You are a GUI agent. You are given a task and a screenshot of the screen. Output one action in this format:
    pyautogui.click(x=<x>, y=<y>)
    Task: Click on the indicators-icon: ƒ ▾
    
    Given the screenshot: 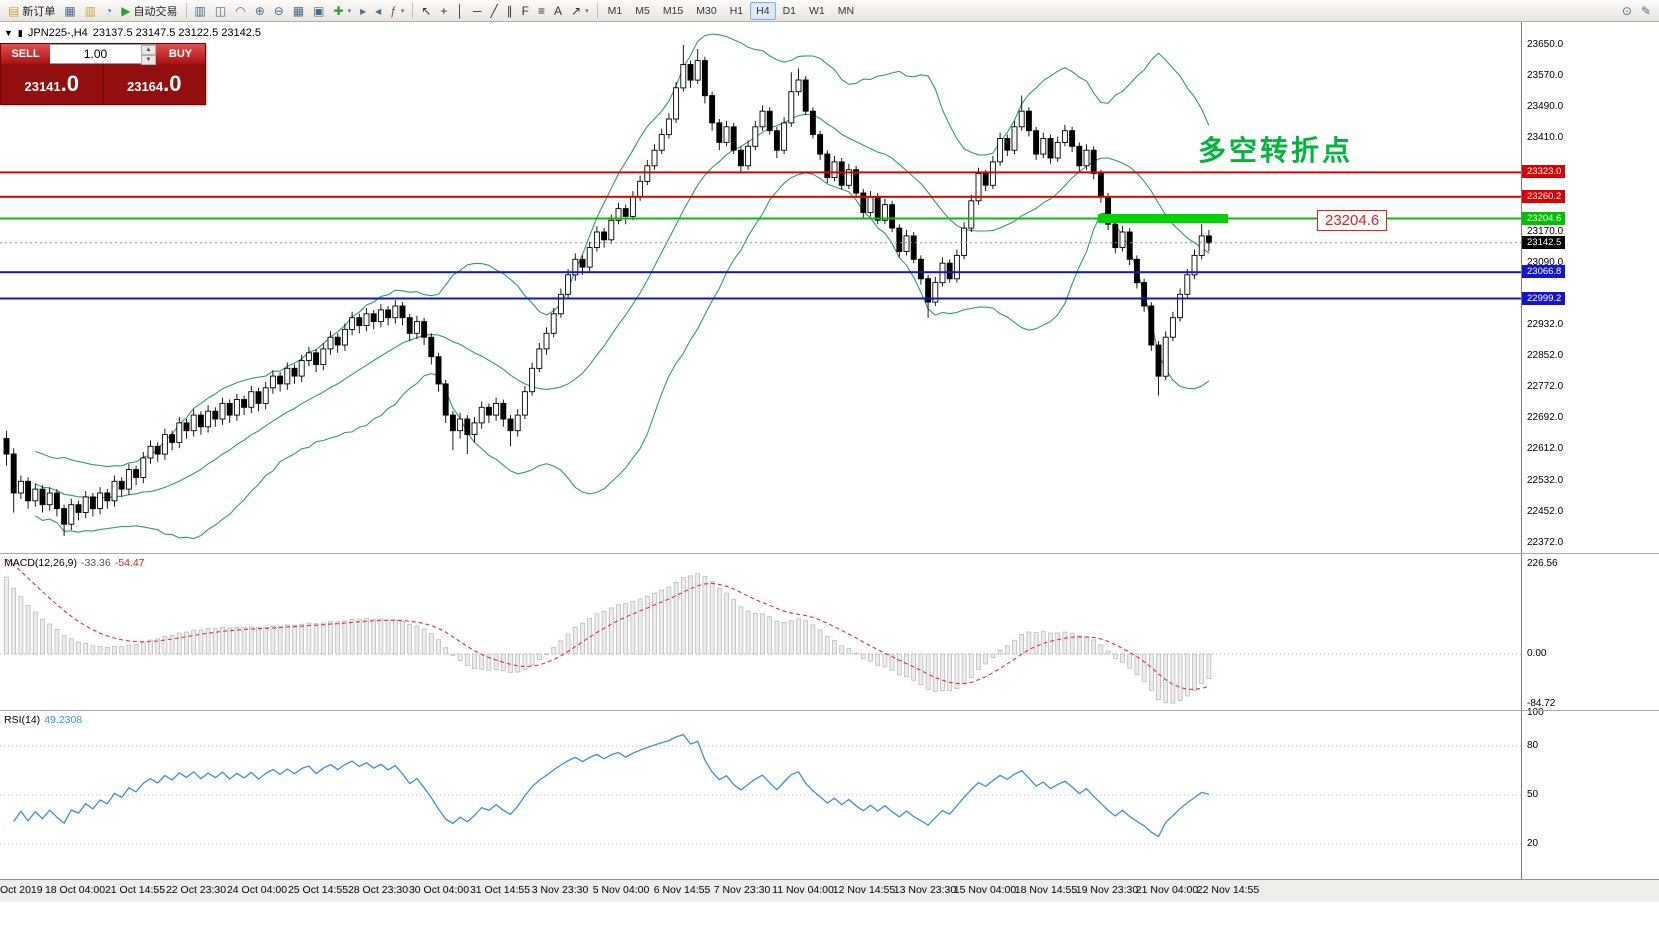 What is the action you would take?
    pyautogui.click(x=397, y=10)
    